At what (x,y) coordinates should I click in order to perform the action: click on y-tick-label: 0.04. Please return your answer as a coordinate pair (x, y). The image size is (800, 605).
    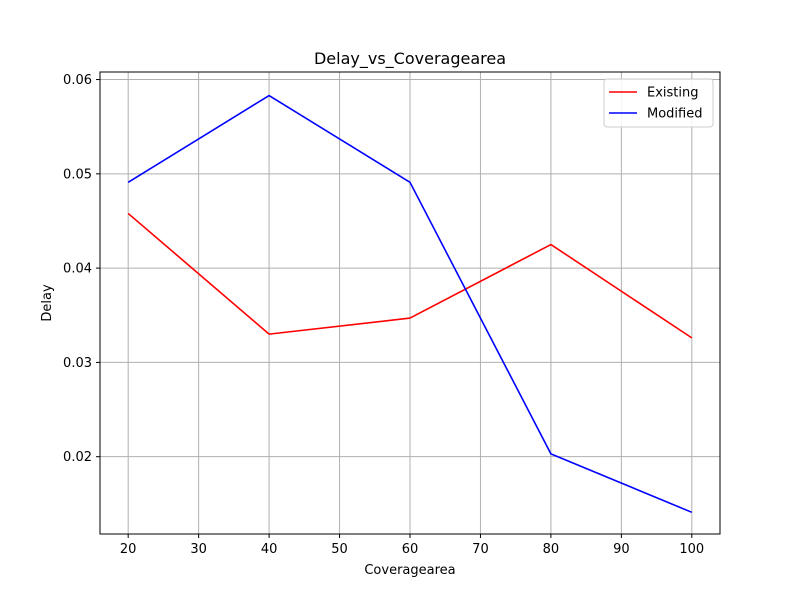
    Looking at the image, I should click on (77, 269).